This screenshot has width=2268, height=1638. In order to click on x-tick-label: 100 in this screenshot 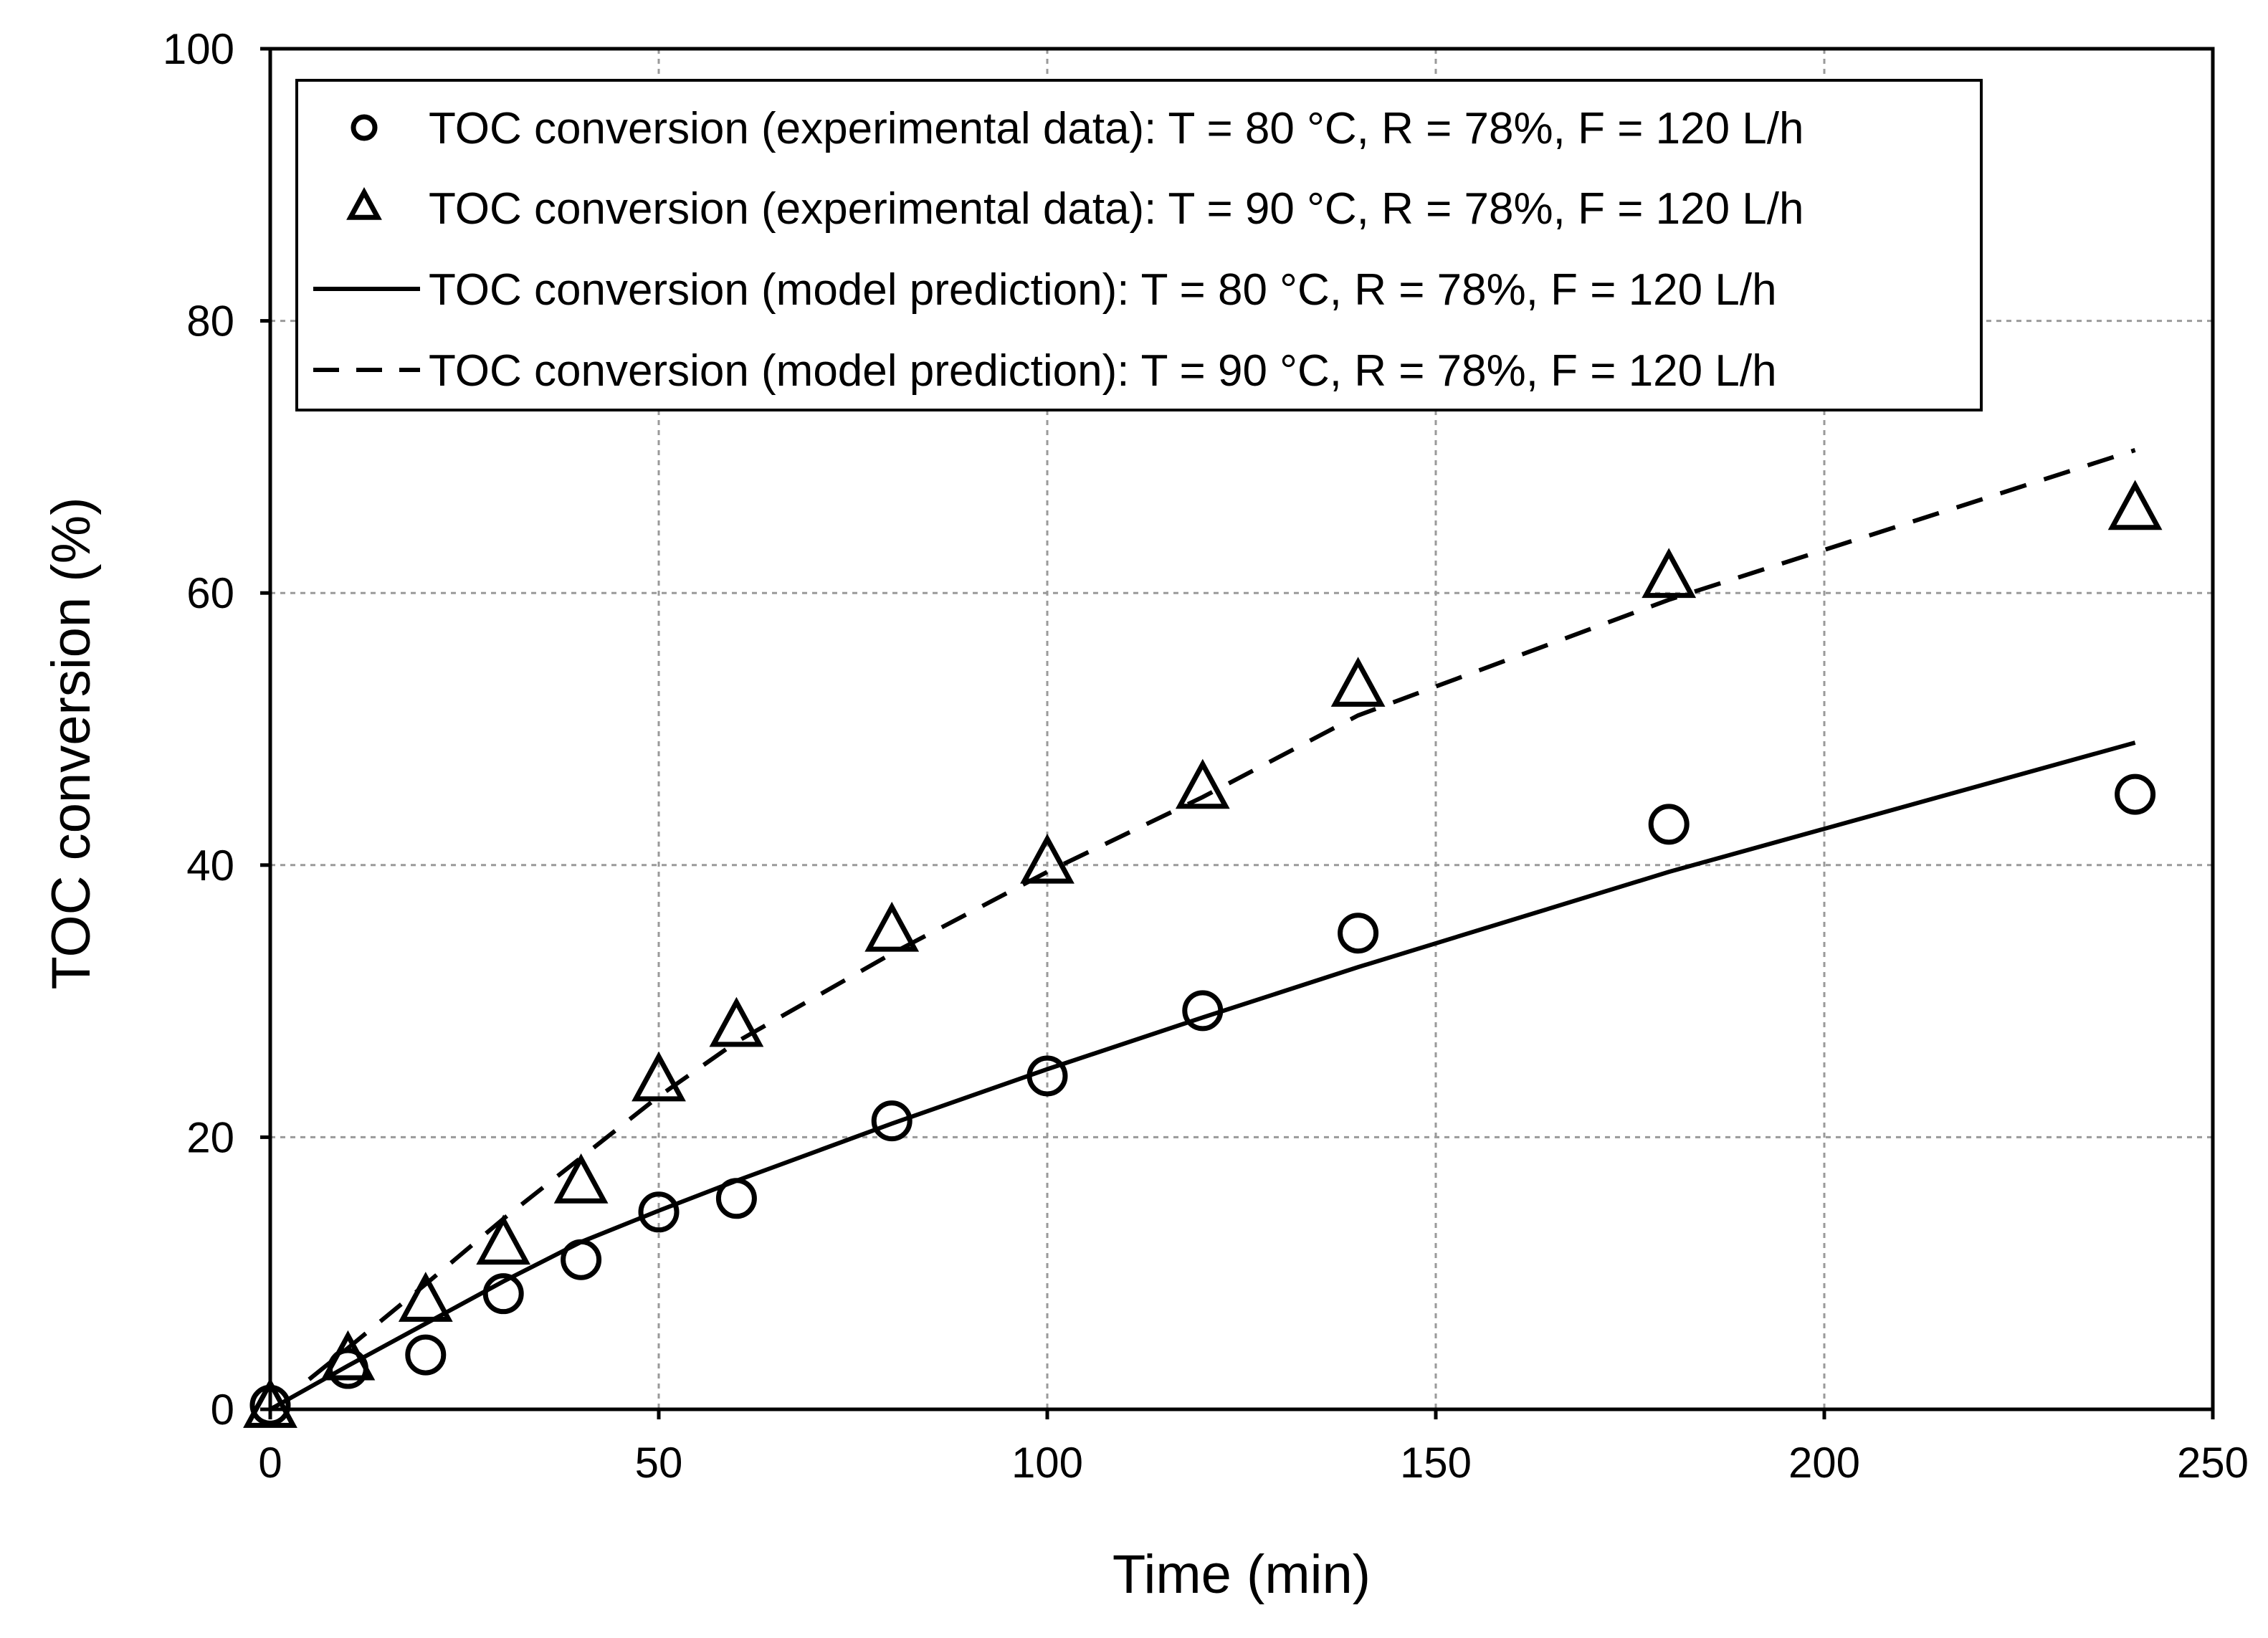, I will do `click(1047, 1463)`.